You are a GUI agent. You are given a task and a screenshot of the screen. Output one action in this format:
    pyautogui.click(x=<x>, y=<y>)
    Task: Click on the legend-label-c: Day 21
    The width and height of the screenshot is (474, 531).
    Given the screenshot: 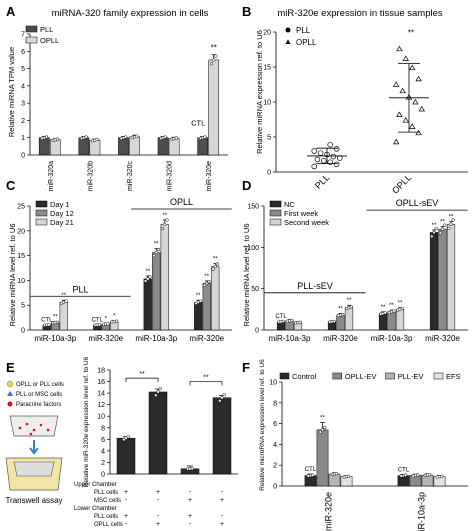 What is the action you would take?
    pyautogui.click(x=62, y=222)
    